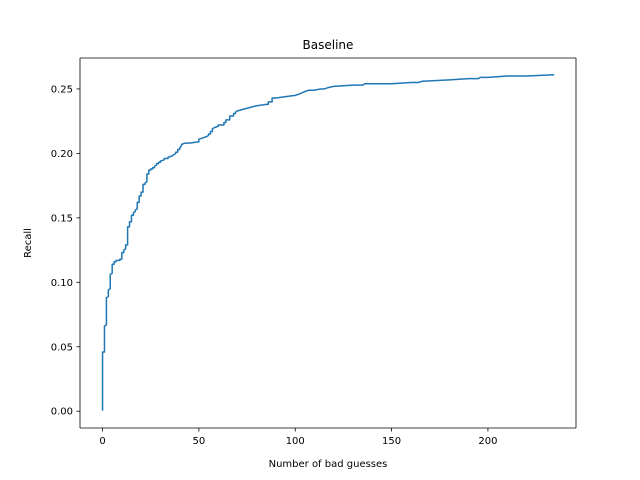 This screenshot has width=640, height=480. I want to click on y-tick-label: 0.20, so click(62, 154).